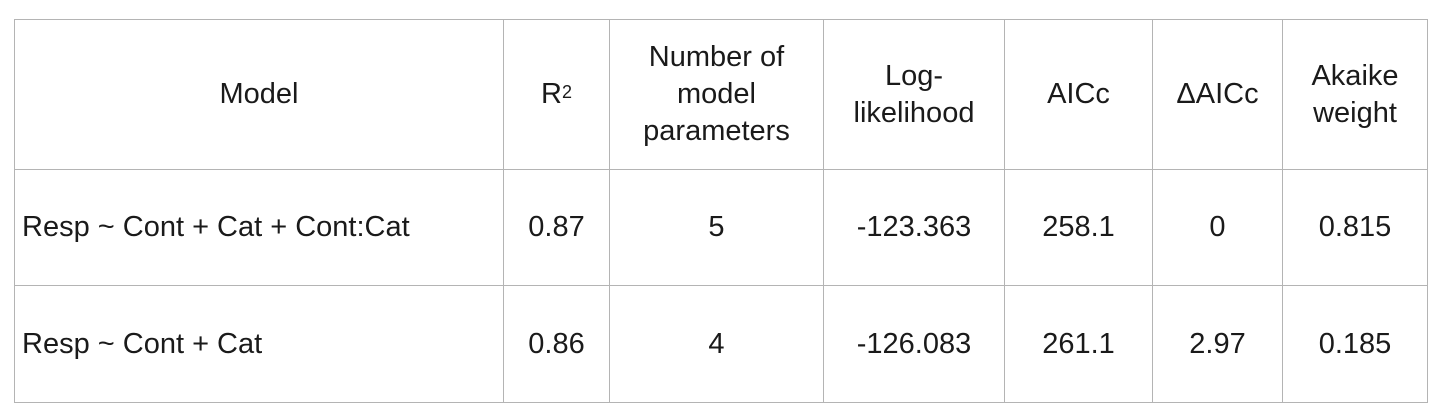  What do you see at coordinates (716, 131) in the screenshot?
I see `header-num-params-line-3: parameters` at bounding box center [716, 131].